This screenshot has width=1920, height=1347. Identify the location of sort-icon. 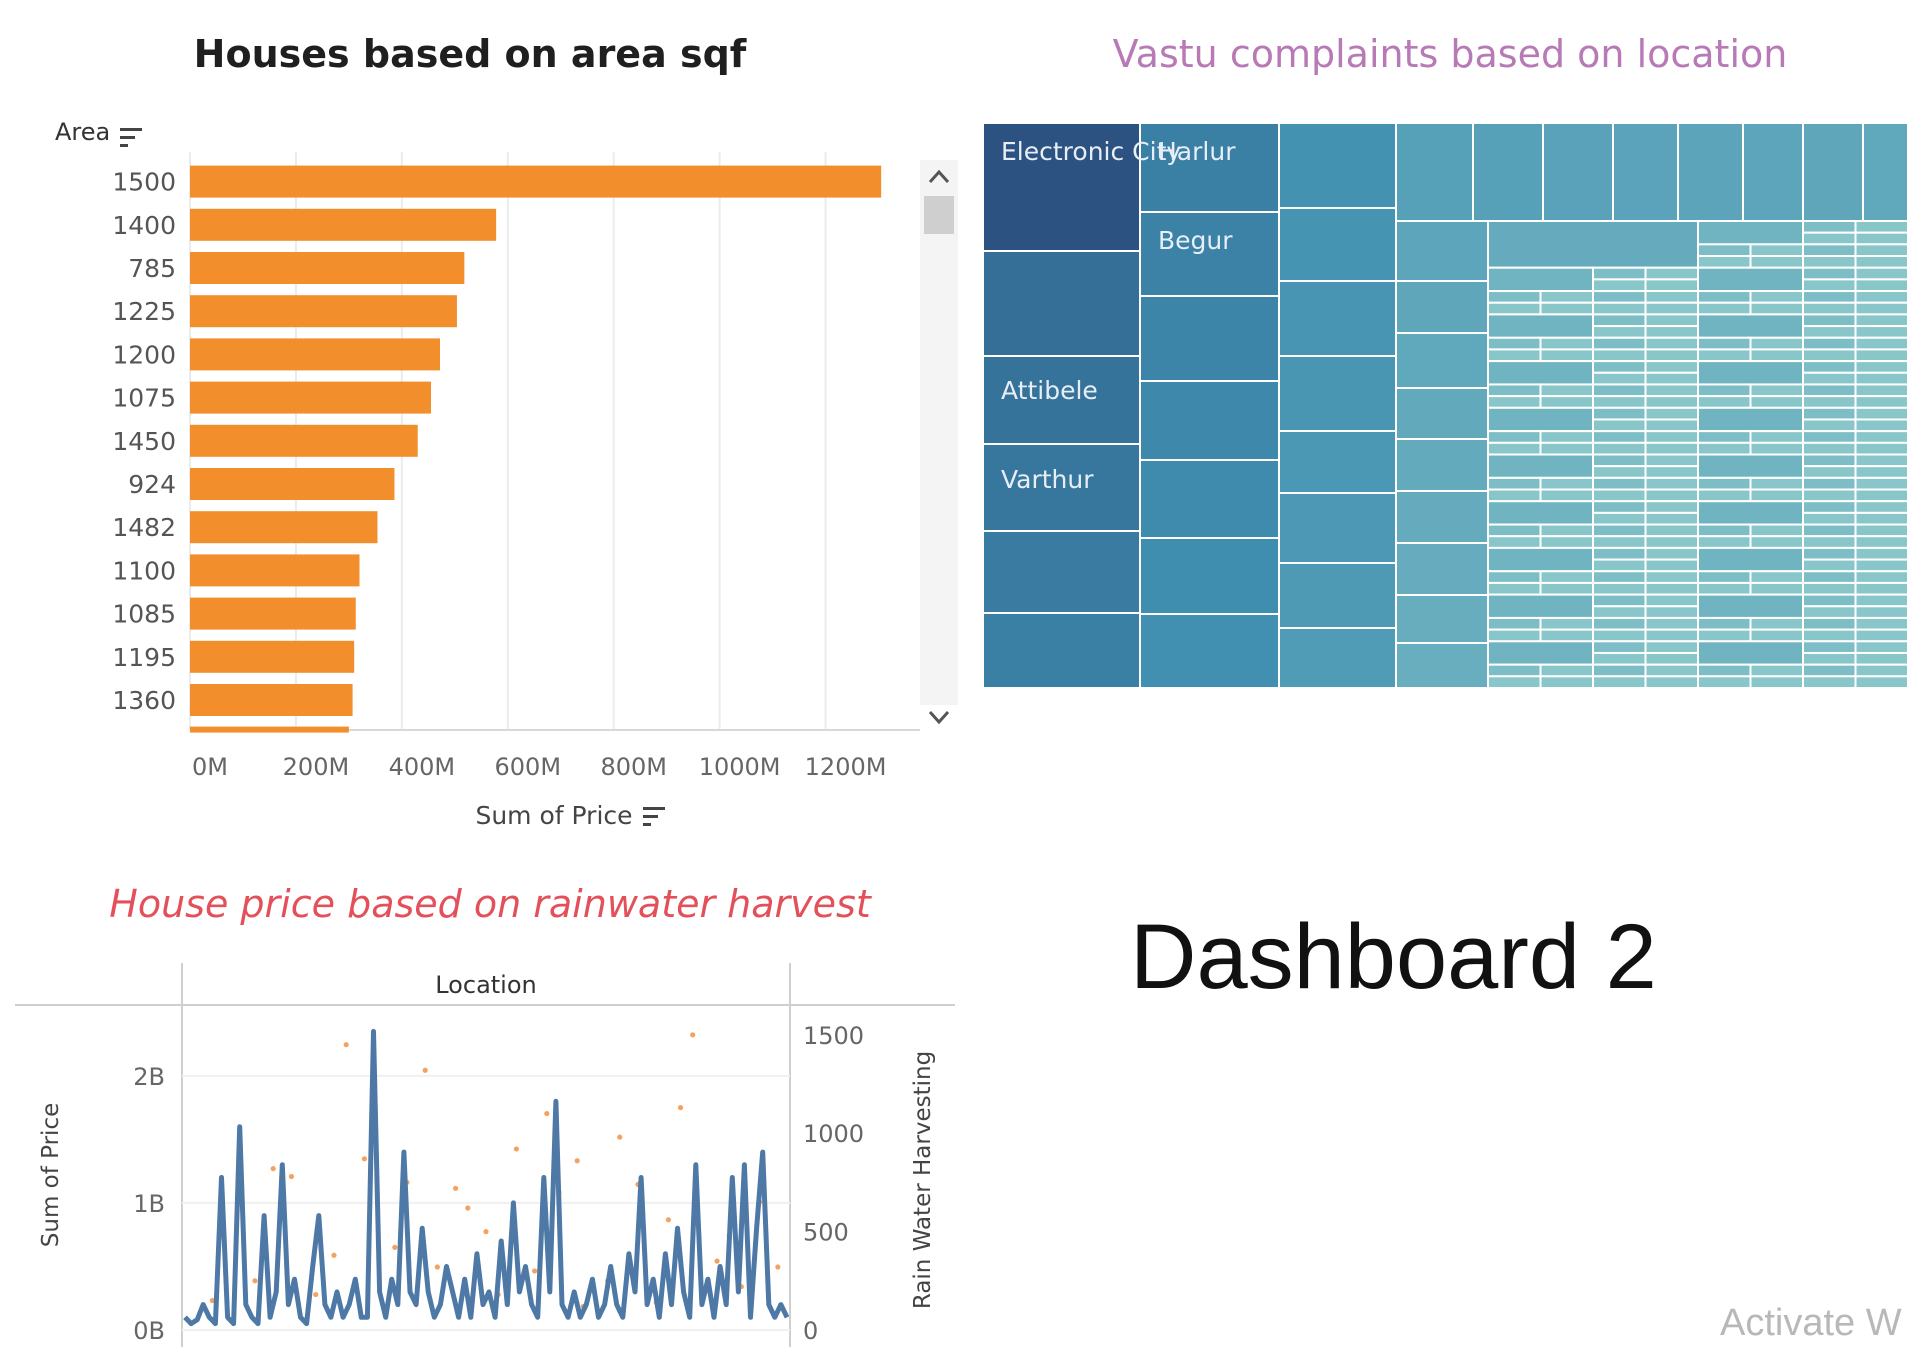
(654, 816).